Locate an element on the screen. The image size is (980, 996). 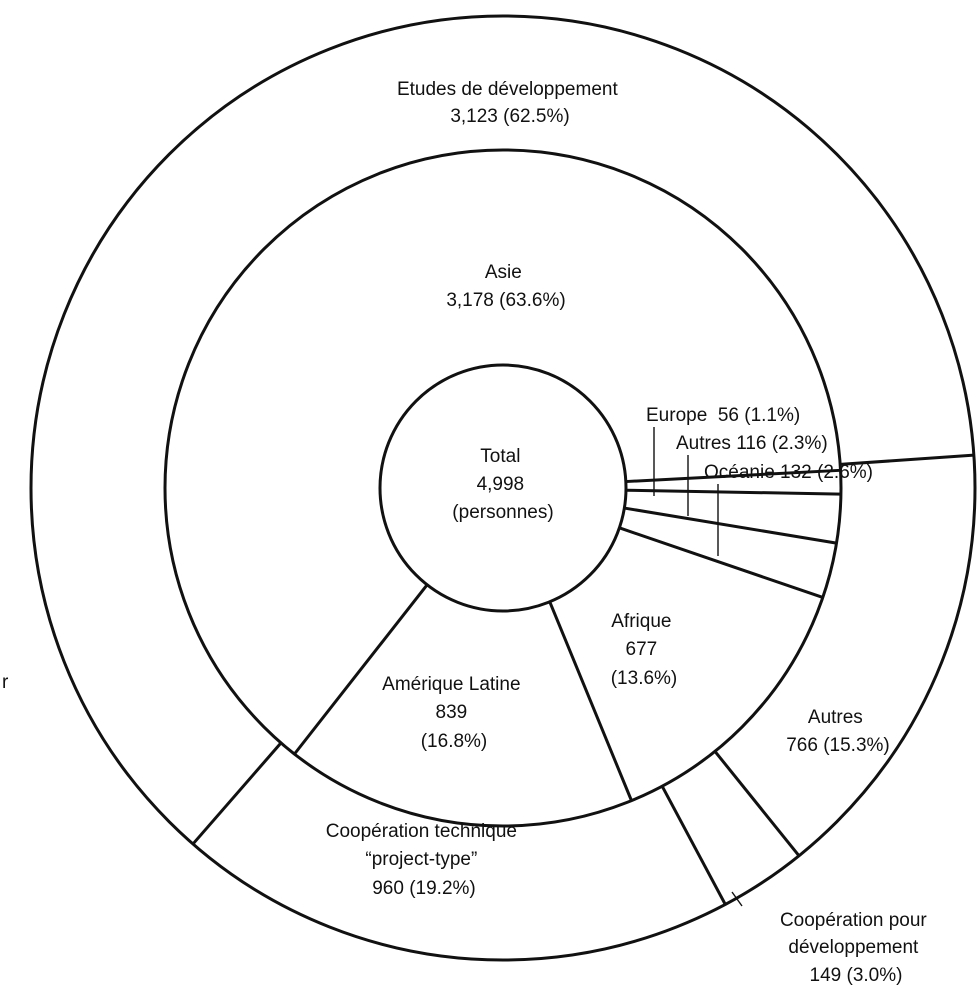
oceanie-label: Océanie 132 (2.6%) is located at coordinates (788, 472).